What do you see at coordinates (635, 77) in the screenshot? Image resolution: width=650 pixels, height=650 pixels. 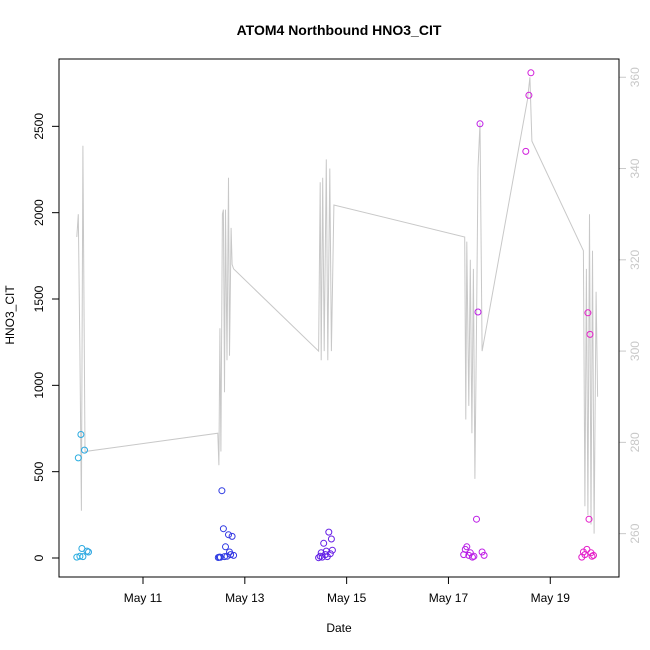 I see `y2-tick-label: 360` at bounding box center [635, 77].